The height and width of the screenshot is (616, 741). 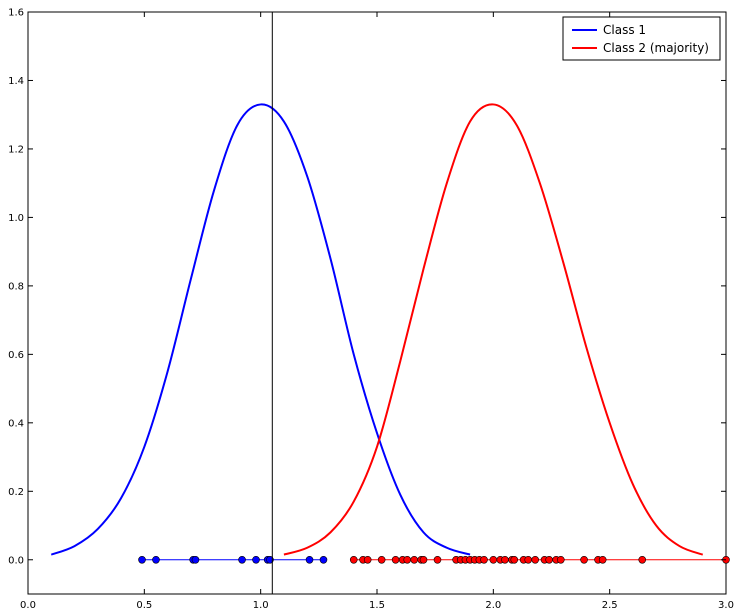 I want to click on y-tick-label: 1.4, so click(x=16, y=81).